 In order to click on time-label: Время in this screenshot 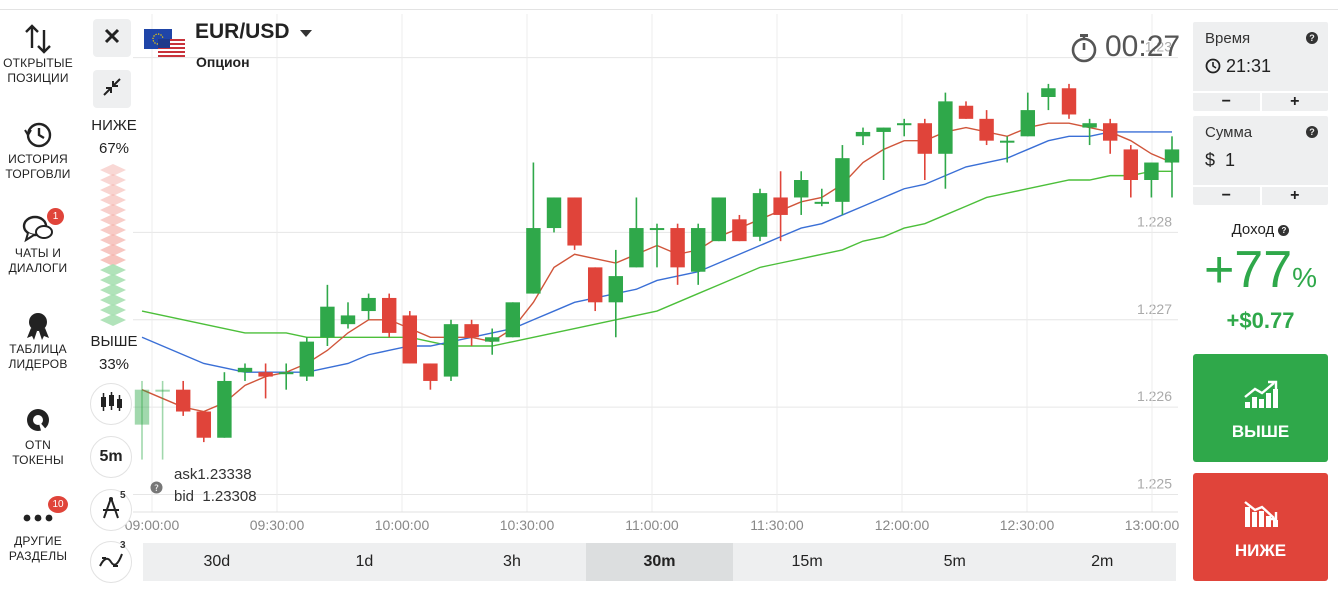, I will do `click(1228, 38)`.